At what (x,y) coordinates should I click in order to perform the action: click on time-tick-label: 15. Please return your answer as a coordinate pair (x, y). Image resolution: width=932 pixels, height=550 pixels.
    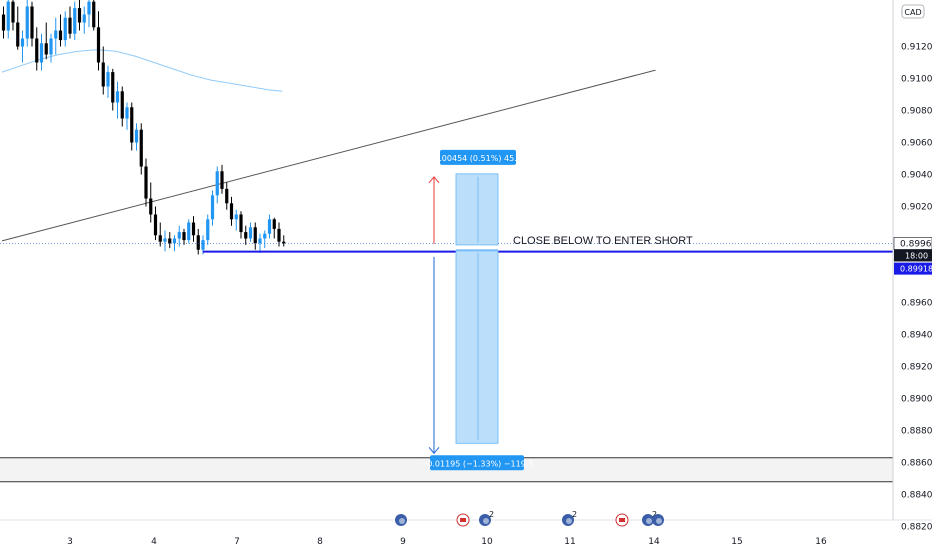
    Looking at the image, I should click on (736, 542).